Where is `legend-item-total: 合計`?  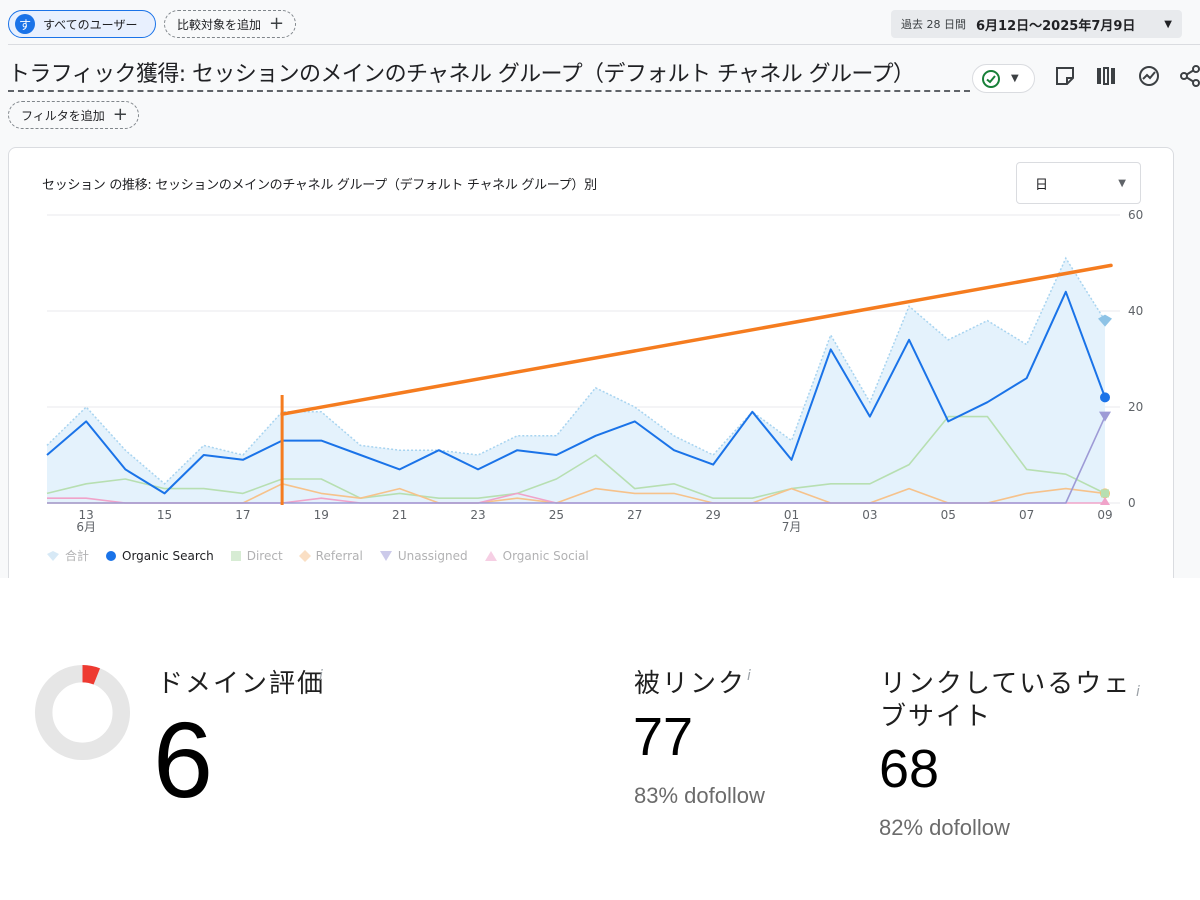 legend-item-total: 合計 is located at coordinates (67, 555).